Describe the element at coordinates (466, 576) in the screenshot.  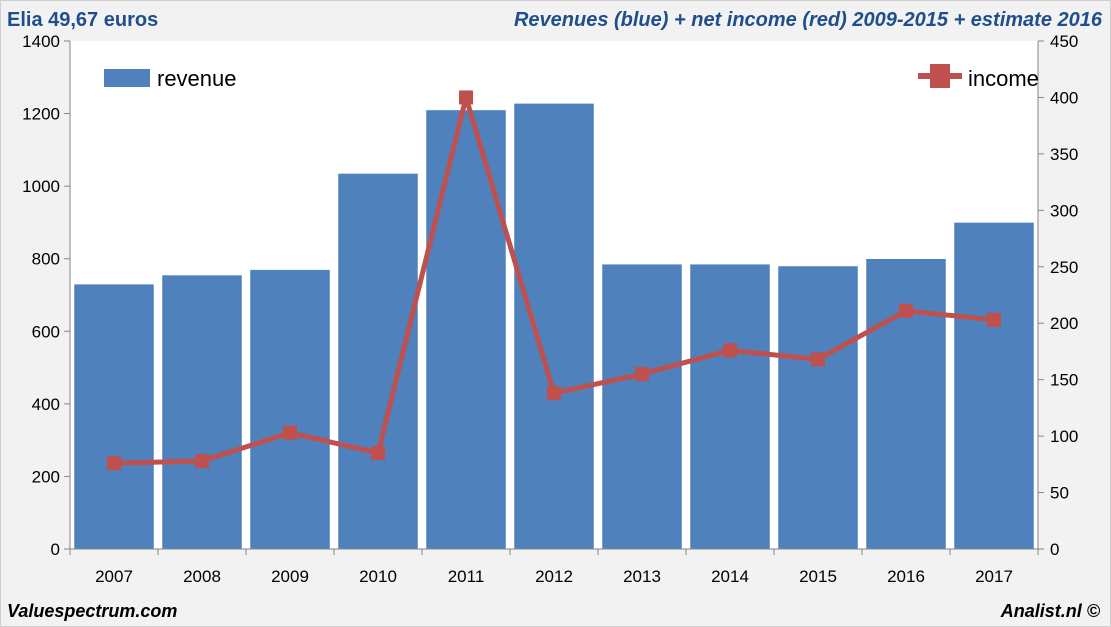
I see `x-tick-label: 2011` at that location.